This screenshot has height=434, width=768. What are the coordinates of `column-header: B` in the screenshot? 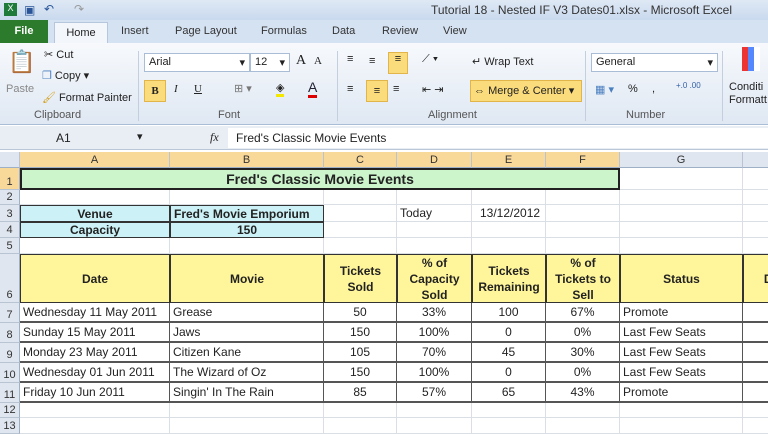 It's located at (247, 160).